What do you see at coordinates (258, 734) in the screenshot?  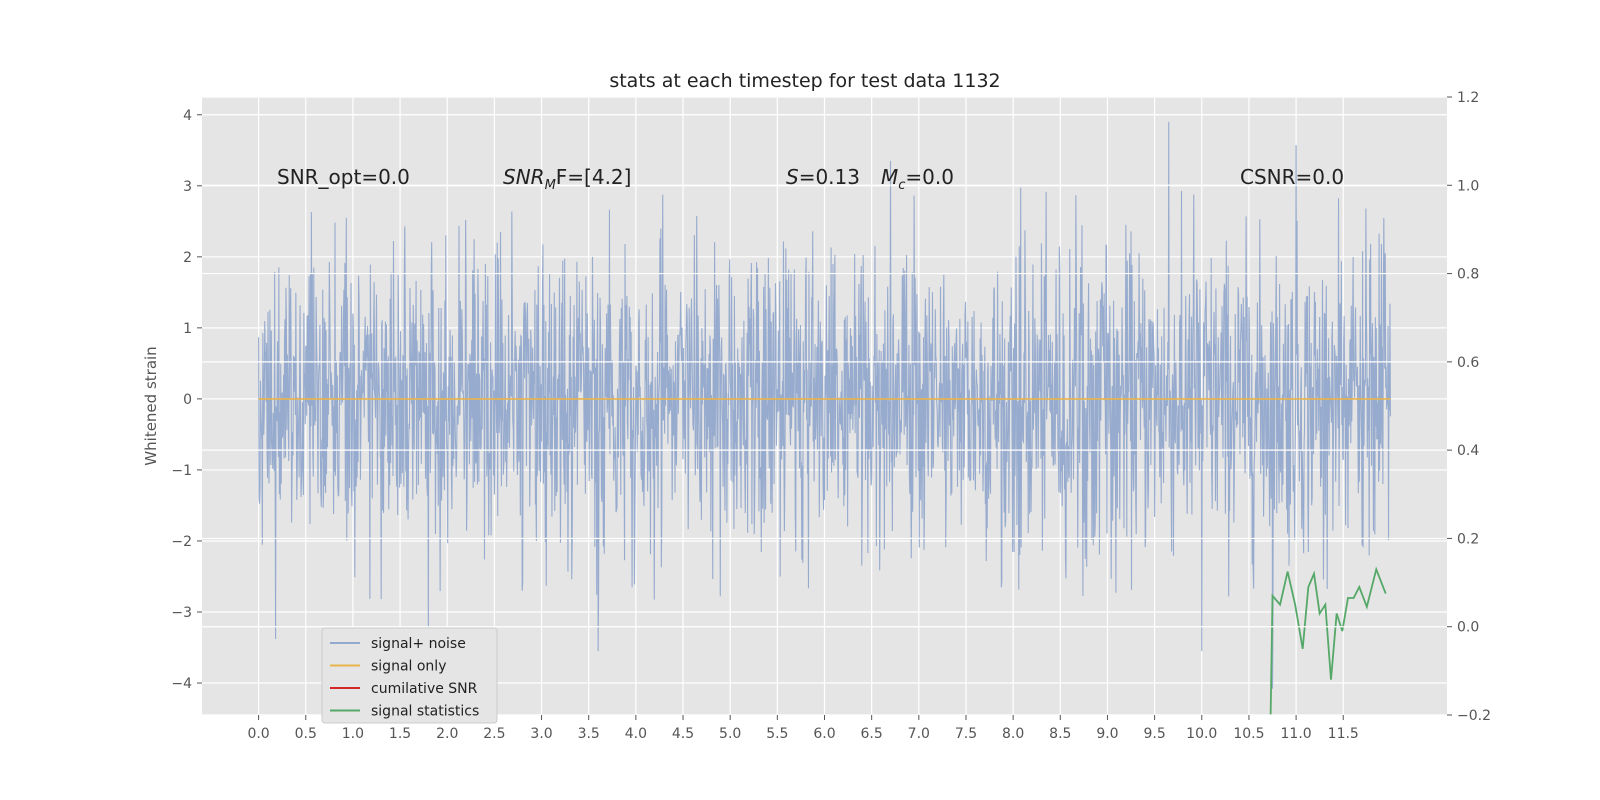 I see `x-tick-label: 0.0` at bounding box center [258, 734].